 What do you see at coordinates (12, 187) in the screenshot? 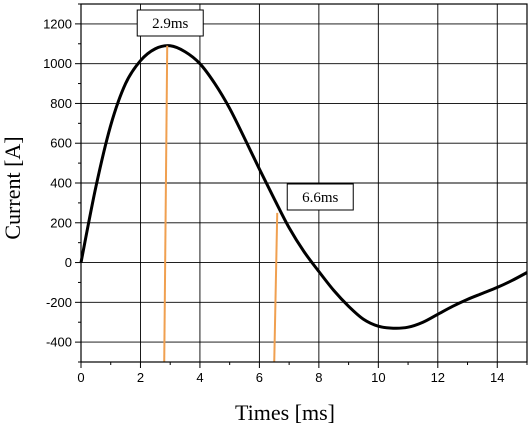
I see `y-axis-label: Current [A]` at bounding box center [12, 187].